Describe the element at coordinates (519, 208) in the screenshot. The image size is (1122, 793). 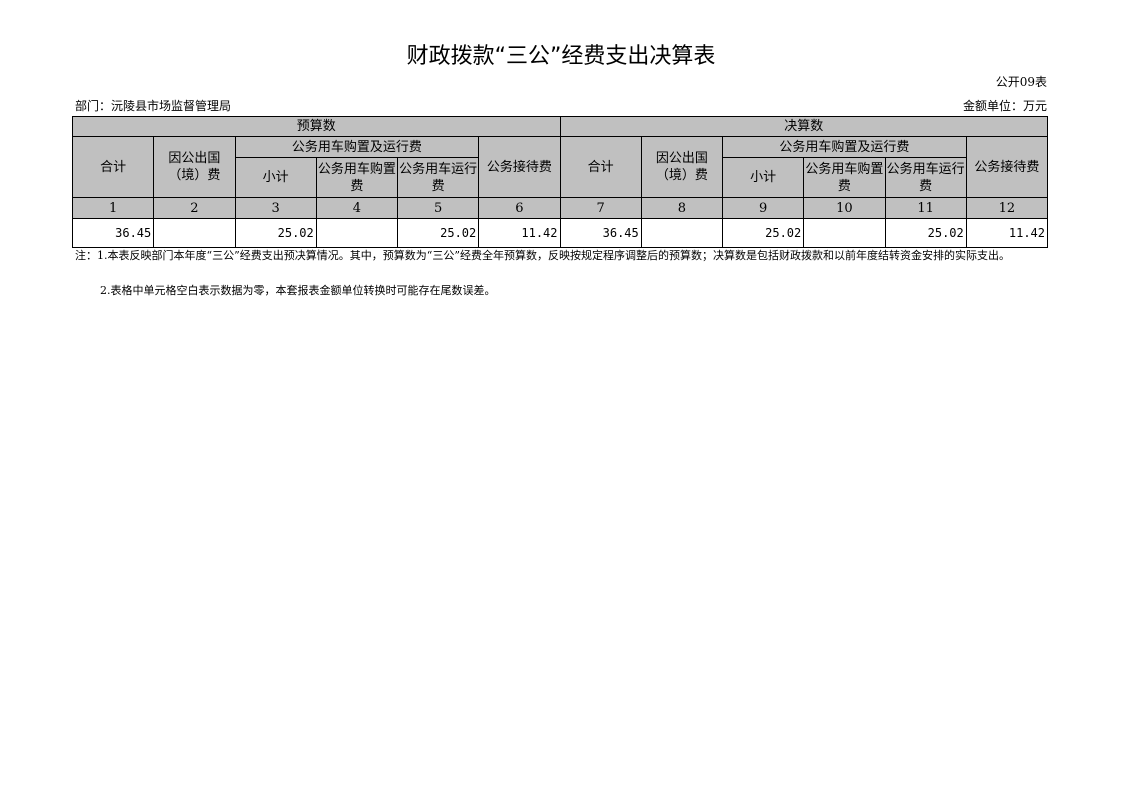
I see `col-number: 6` at that location.